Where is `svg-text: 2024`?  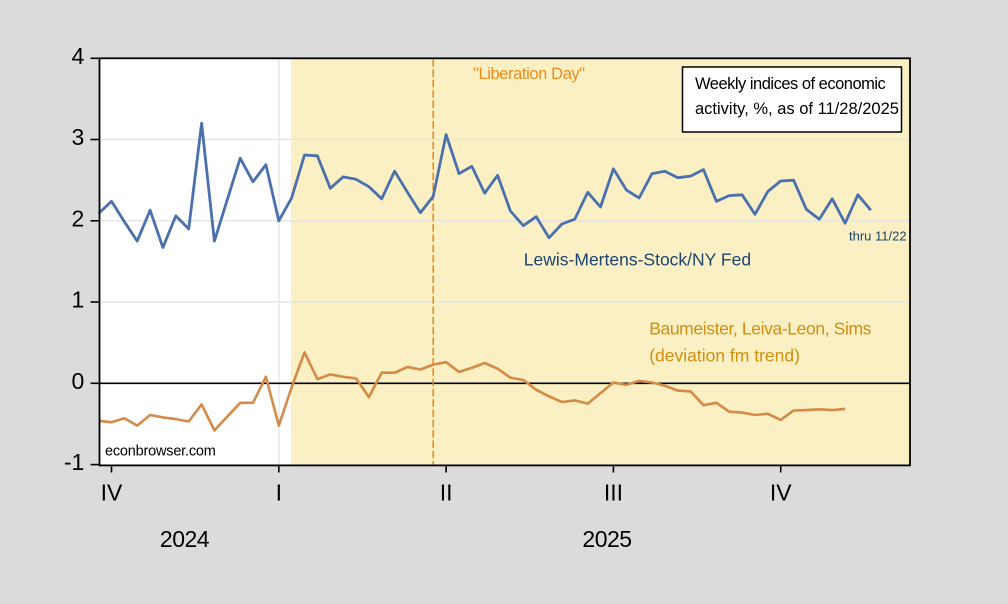
svg-text: 2024 is located at coordinates (185, 539).